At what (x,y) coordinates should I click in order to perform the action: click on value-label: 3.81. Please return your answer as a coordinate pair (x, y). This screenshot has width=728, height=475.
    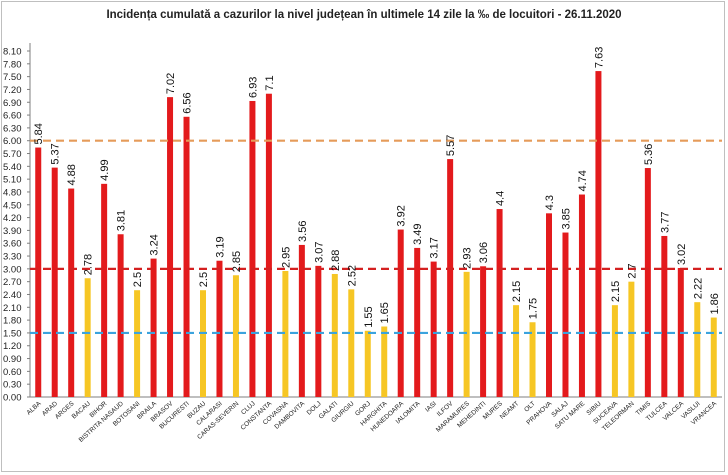
    Looking at the image, I should click on (122, 220).